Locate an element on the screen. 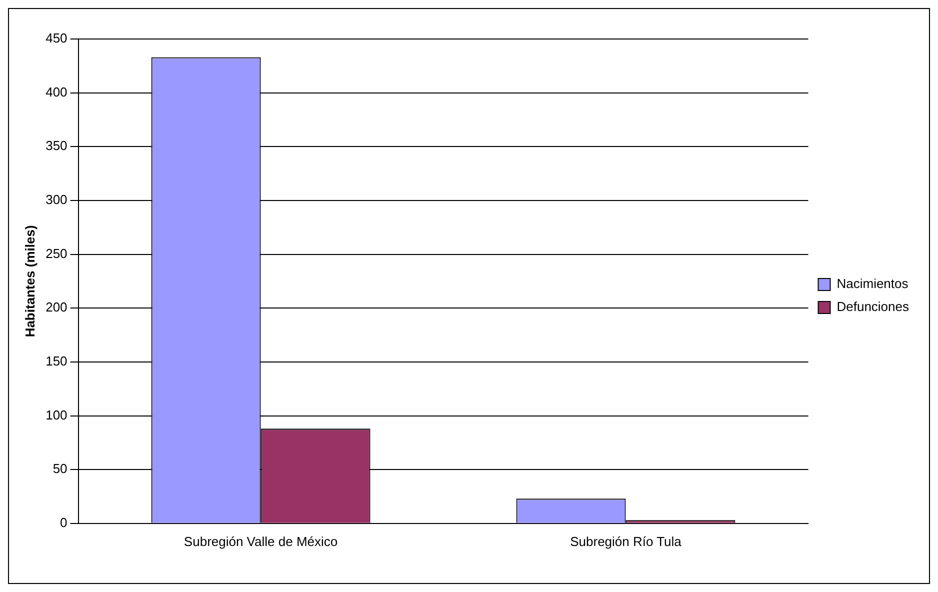 The height and width of the screenshot is (592, 938). x-tick-label: Subregión Río Tula is located at coordinates (626, 541).